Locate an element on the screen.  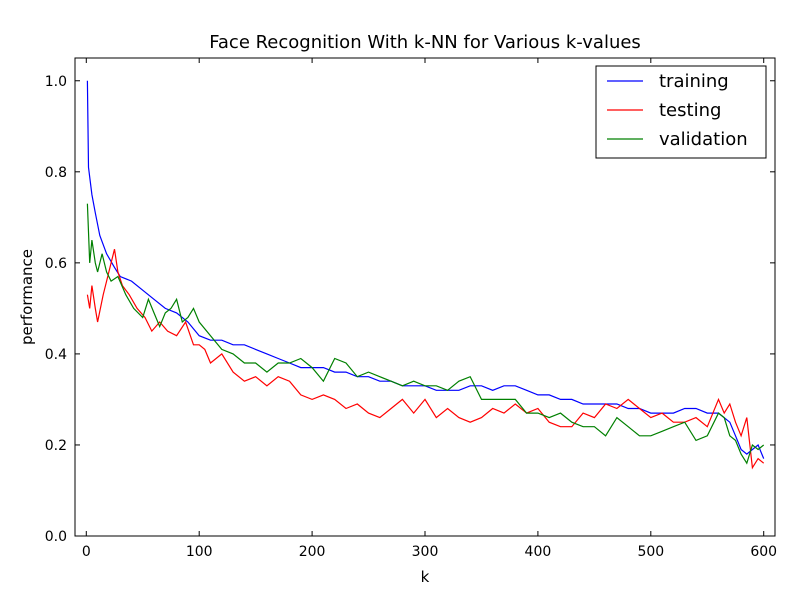
y-tick-label: 0.8 is located at coordinates (56, 173).